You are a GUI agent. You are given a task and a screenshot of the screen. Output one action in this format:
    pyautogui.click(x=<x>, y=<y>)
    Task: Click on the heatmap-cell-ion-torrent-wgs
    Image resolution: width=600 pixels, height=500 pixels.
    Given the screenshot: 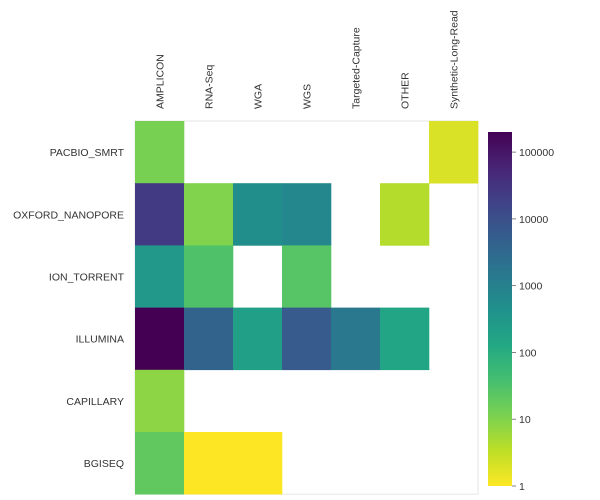 What is the action you would take?
    pyautogui.click(x=307, y=276)
    